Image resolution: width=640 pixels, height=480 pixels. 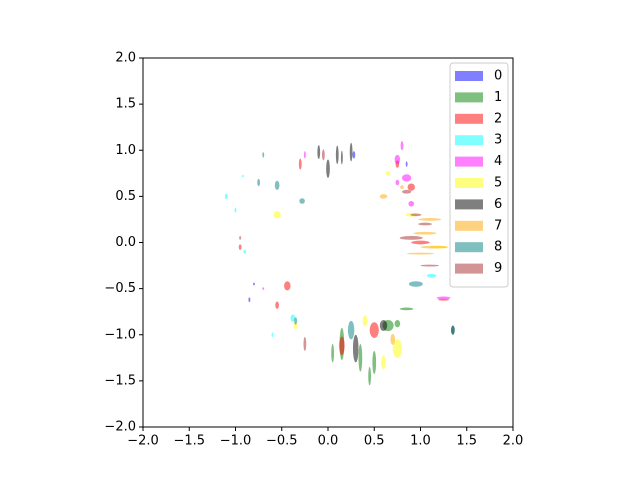 What do you see at coordinates (466, 441) in the screenshot?
I see `x-tick-label: 1.5` at bounding box center [466, 441].